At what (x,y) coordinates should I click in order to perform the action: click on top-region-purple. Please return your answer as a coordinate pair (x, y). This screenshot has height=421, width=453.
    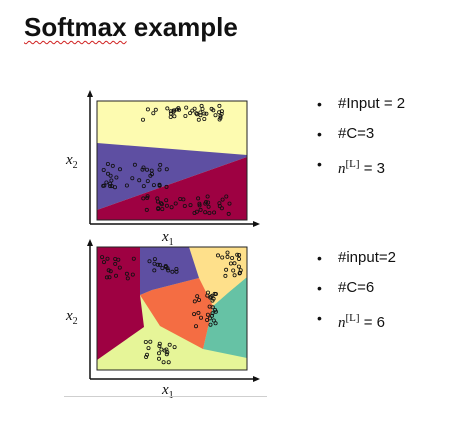
    Looking at the image, I should click on (172, 176).